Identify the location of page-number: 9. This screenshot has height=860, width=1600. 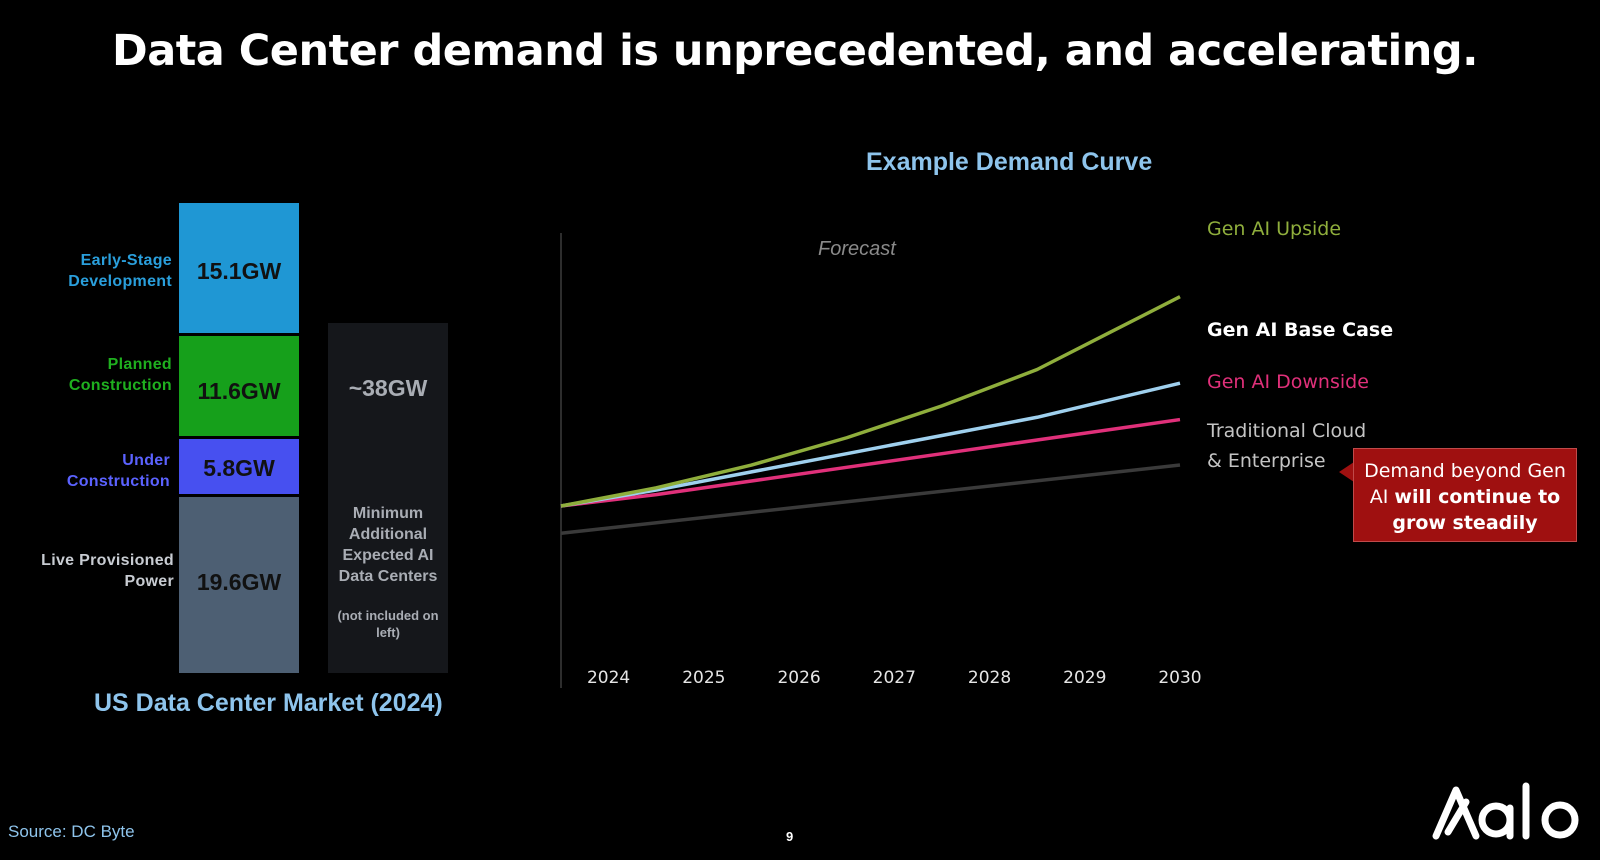
(790, 836).